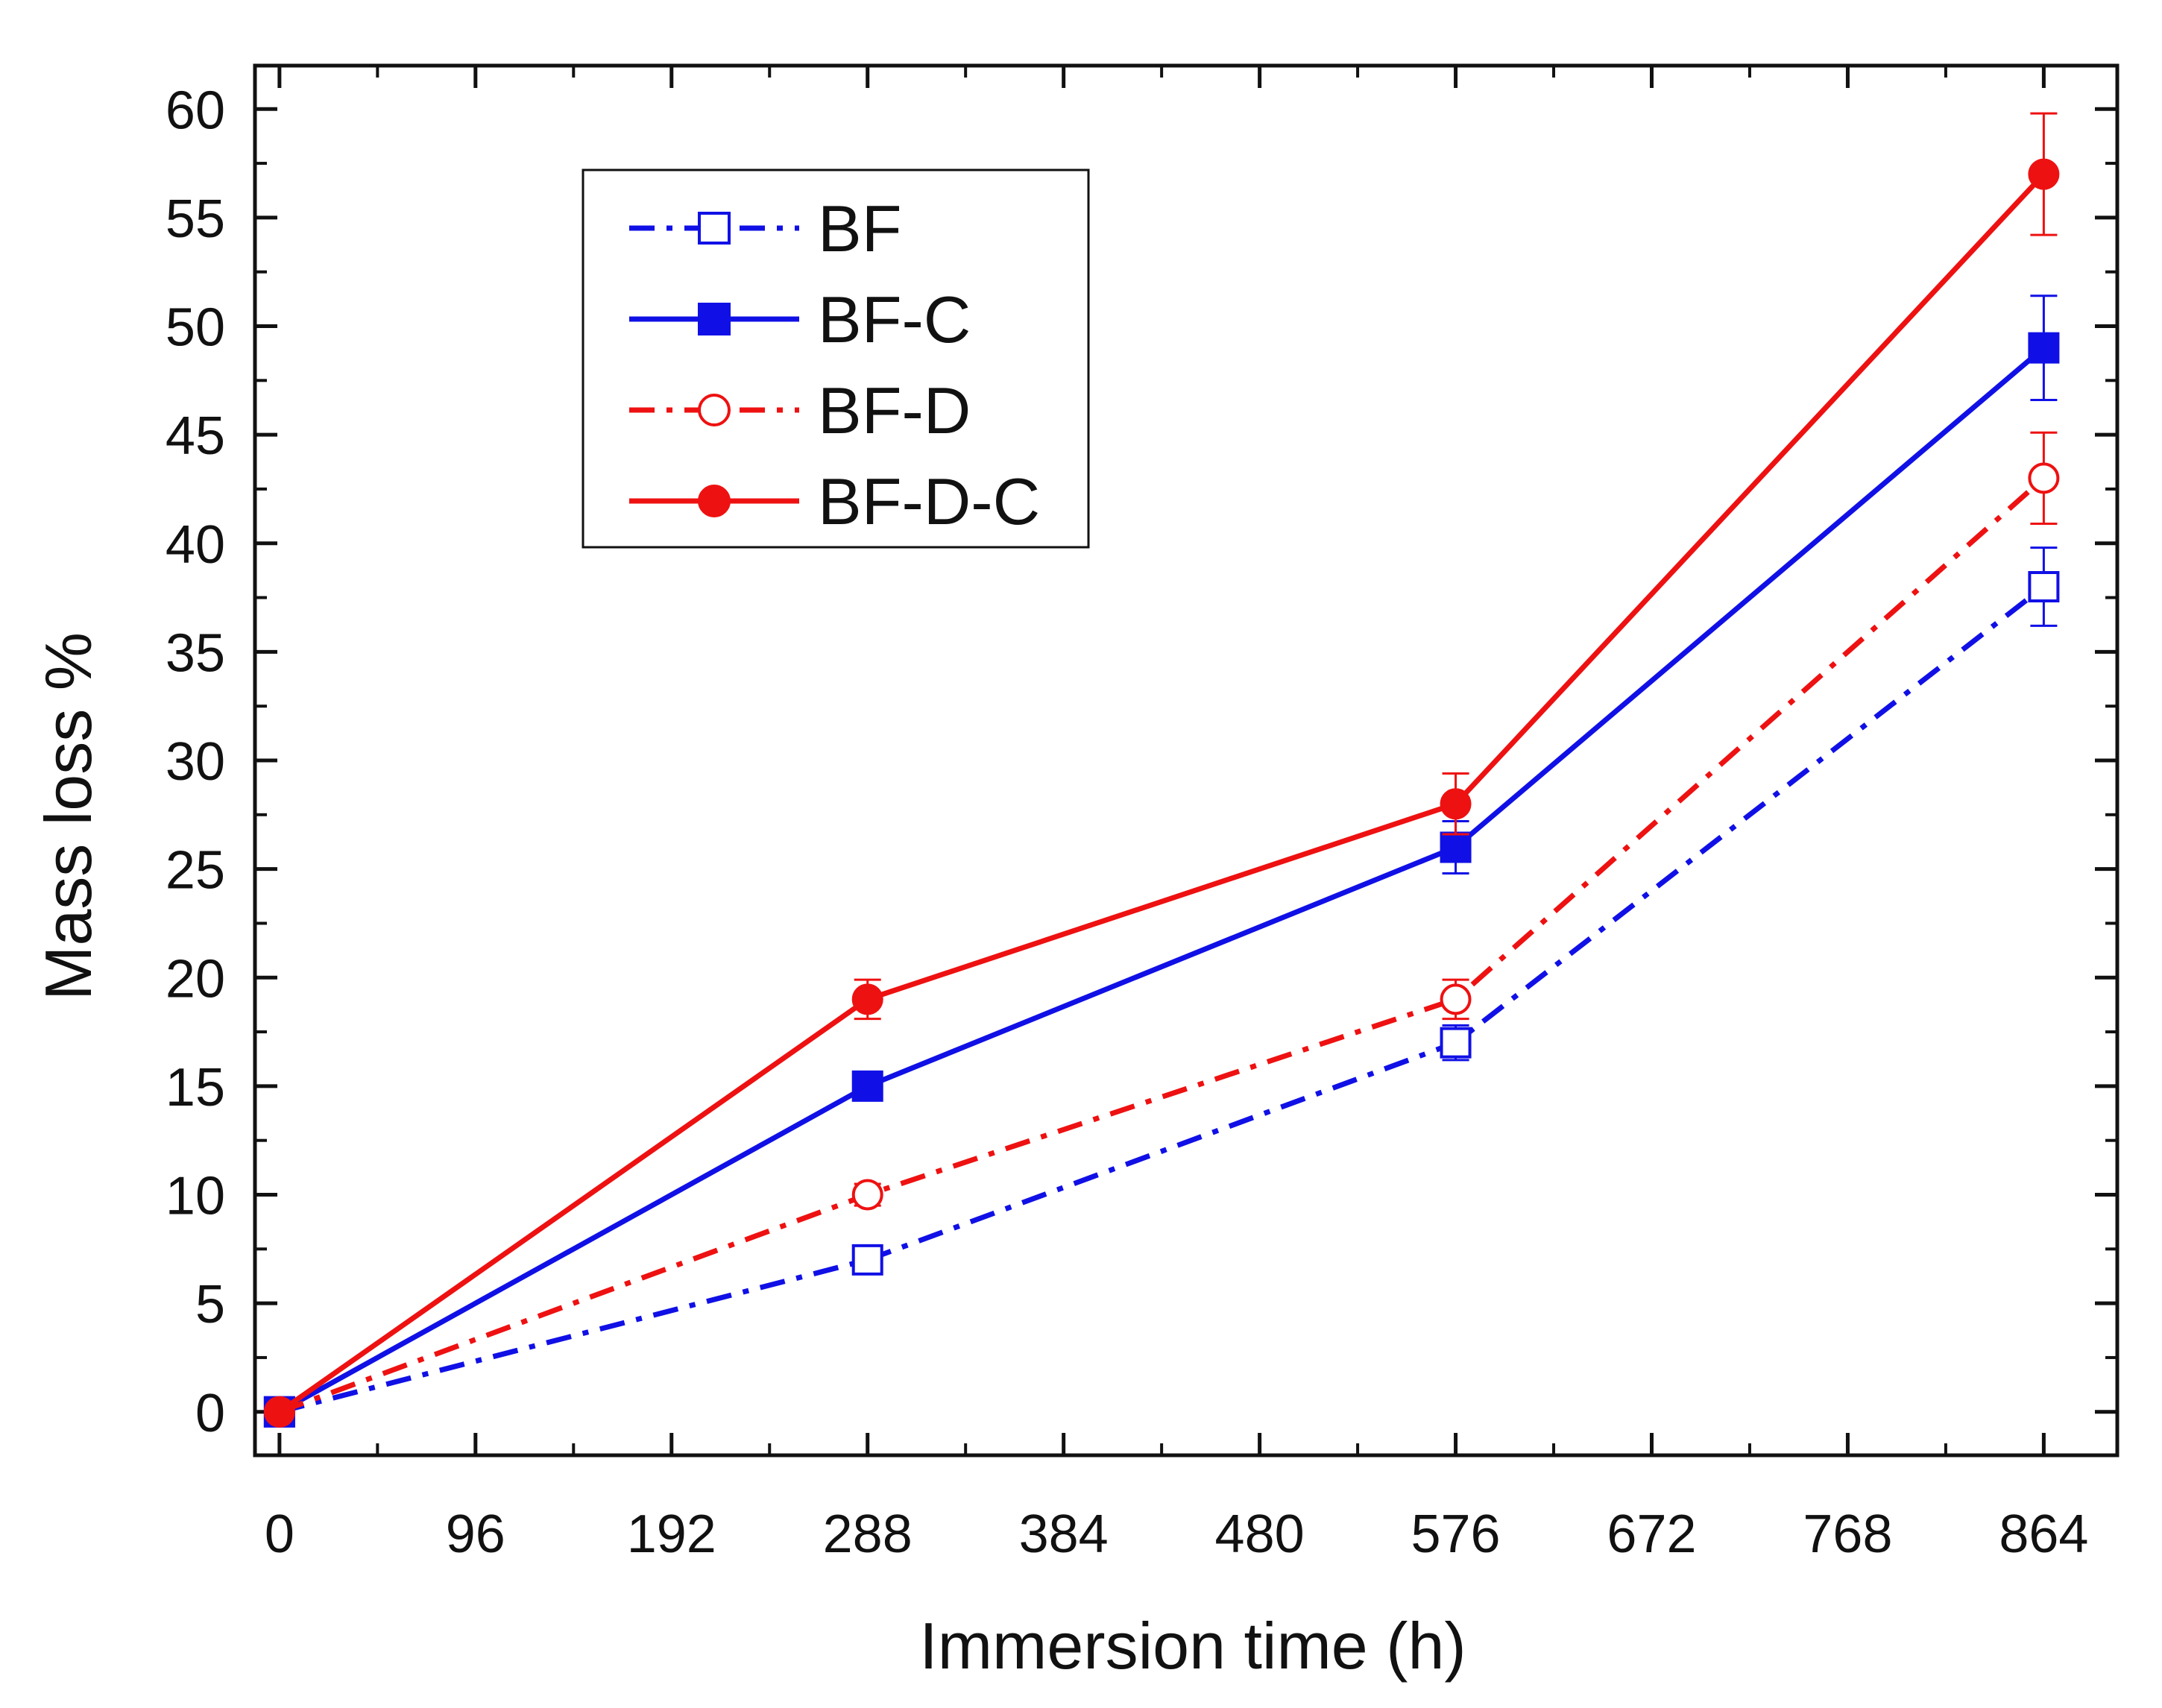  I want to click on legend-entry-bf-c: BF-C, so click(800, 319).